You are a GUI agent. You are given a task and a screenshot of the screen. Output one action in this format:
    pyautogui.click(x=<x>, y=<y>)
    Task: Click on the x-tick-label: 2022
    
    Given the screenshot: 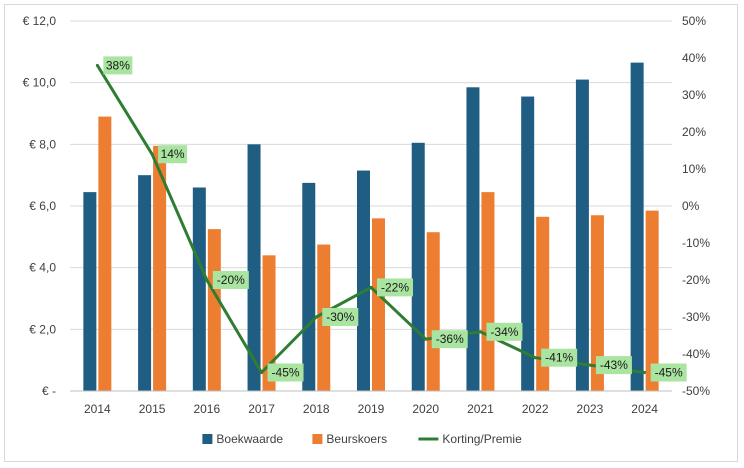 What is the action you would take?
    pyautogui.click(x=535, y=409)
    